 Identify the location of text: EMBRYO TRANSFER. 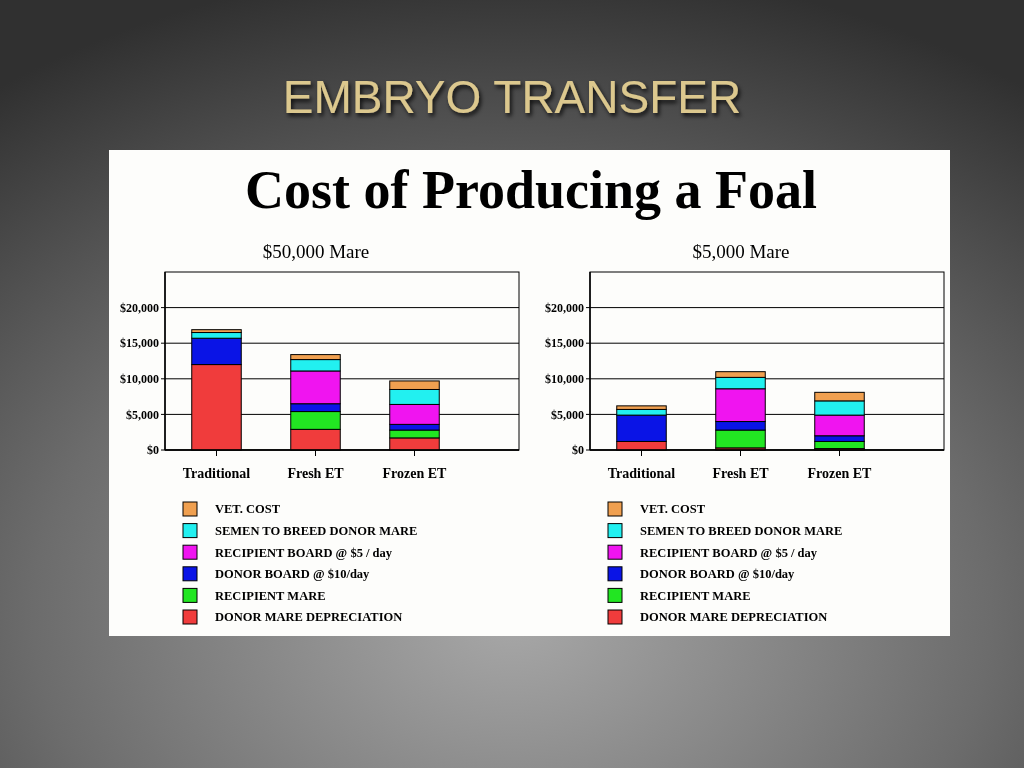
(512, 97).